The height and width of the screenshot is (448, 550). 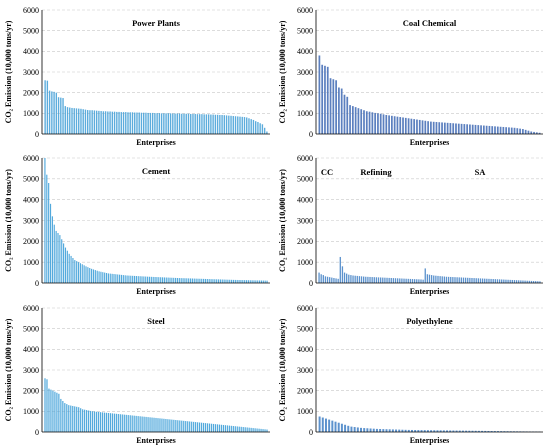 I want to click on y-tick-label: 5000, so click(x=305, y=179).